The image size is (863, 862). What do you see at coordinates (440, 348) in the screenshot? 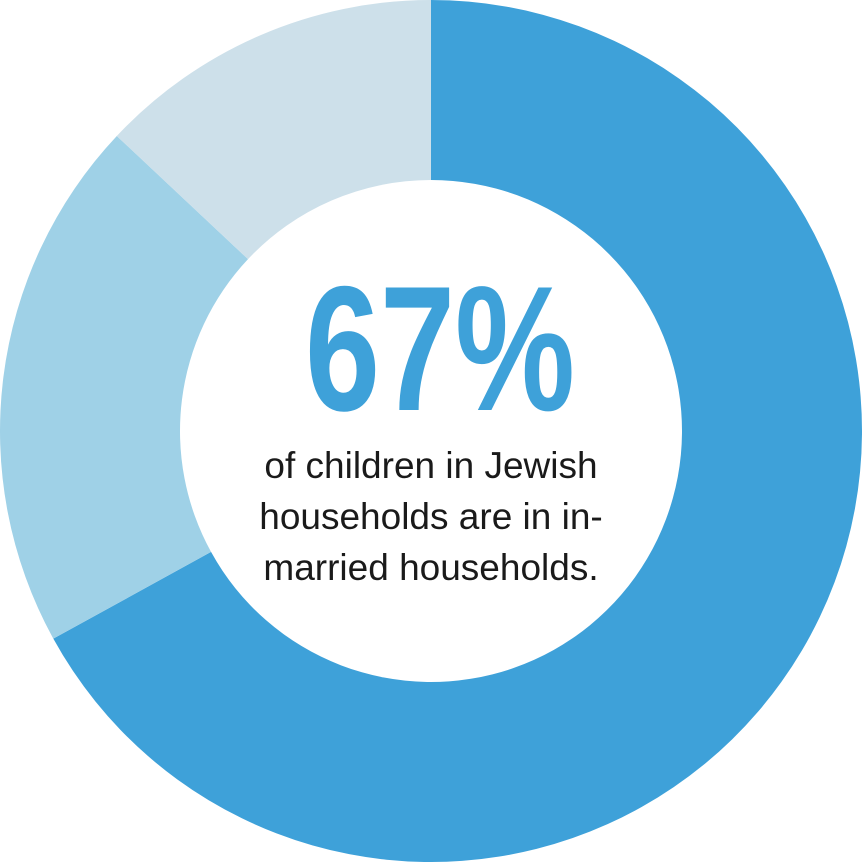
I see `center-value-label: 67%` at bounding box center [440, 348].